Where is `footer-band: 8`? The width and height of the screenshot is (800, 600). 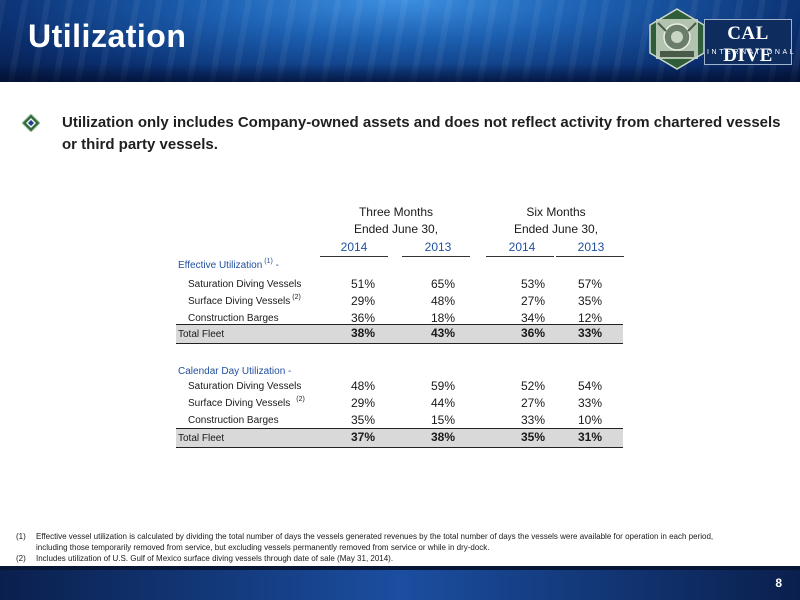 footer-band: 8 is located at coordinates (400, 583).